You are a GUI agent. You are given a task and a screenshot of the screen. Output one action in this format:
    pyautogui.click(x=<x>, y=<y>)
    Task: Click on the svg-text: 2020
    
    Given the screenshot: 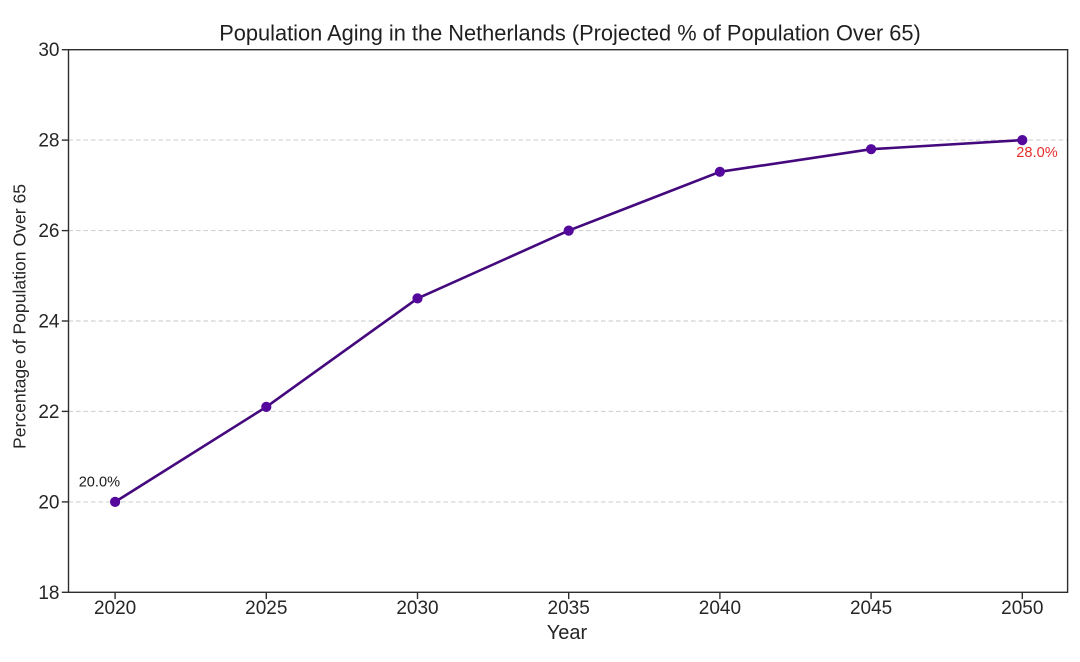 What is the action you would take?
    pyautogui.click(x=115, y=608)
    